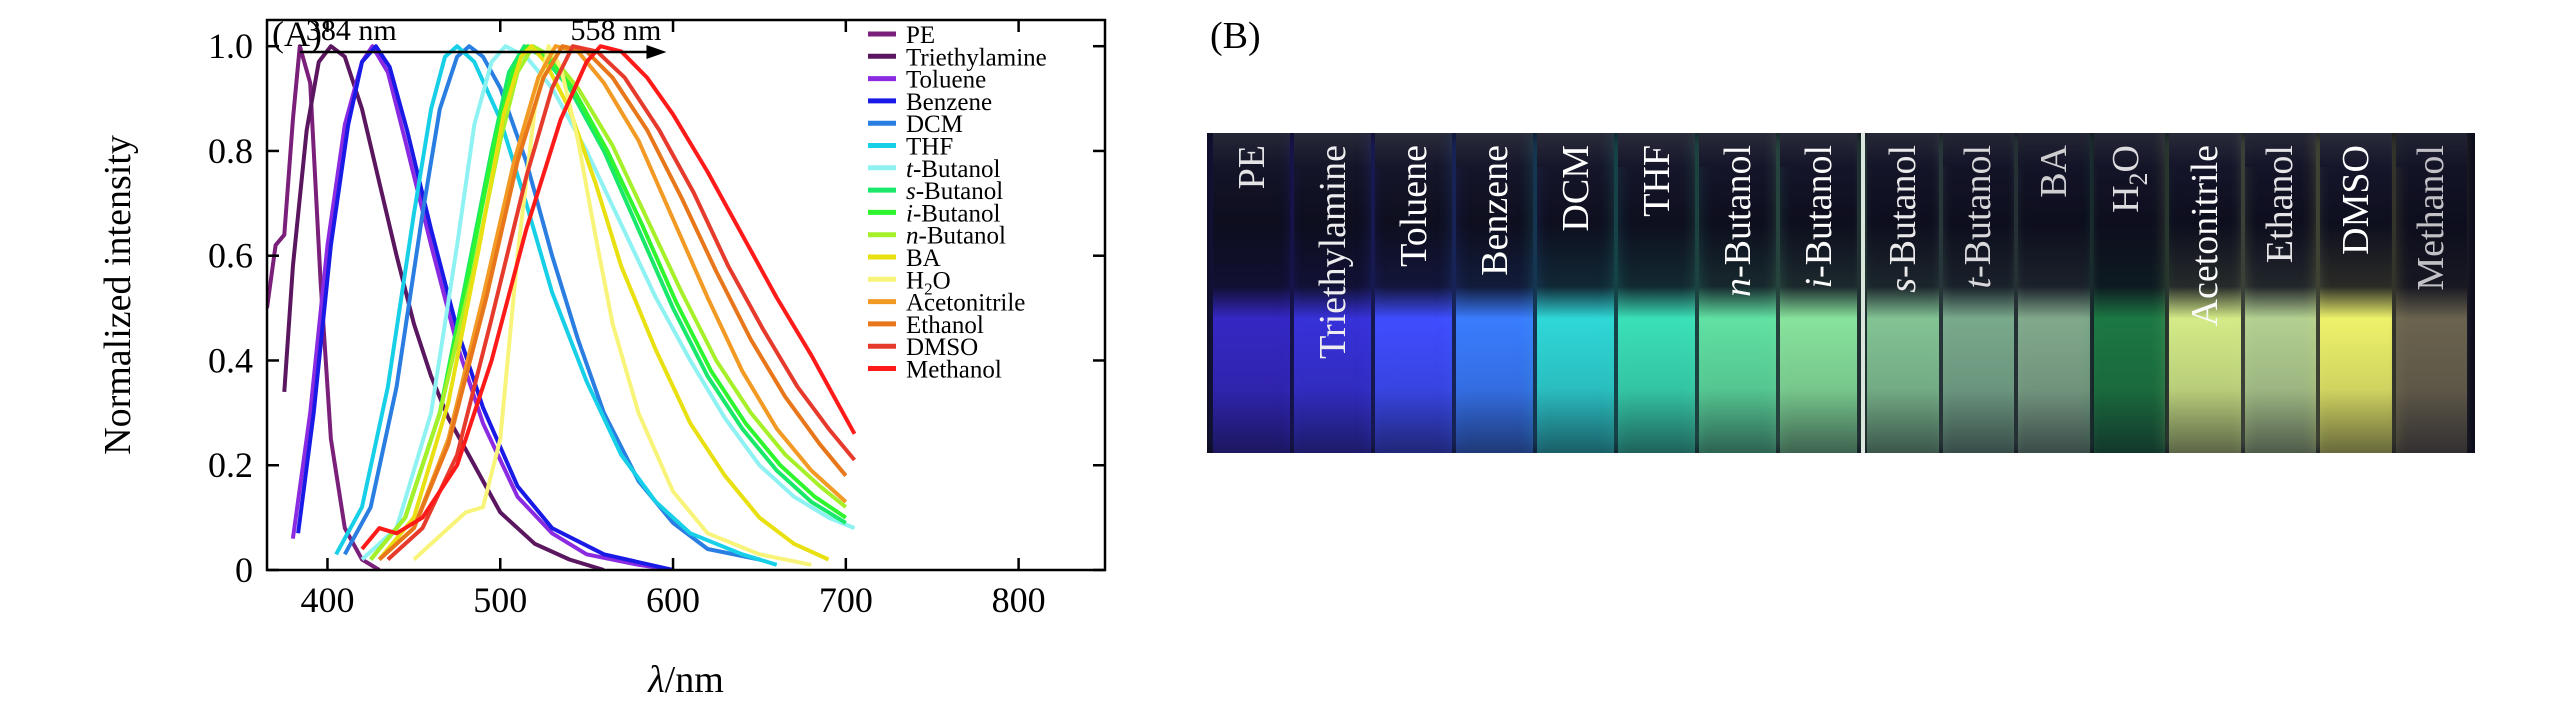  What do you see at coordinates (1656, 181) in the screenshot?
I see `vial-label-5: THF` at bounding box center [1656, 181].